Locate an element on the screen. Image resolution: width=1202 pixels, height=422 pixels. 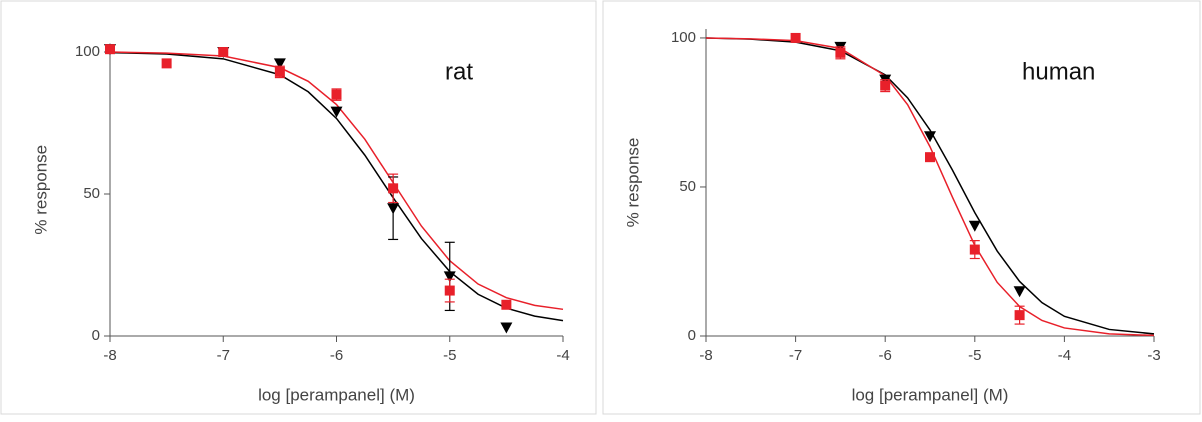
annotation: human is located at coordinates (1058, 71).